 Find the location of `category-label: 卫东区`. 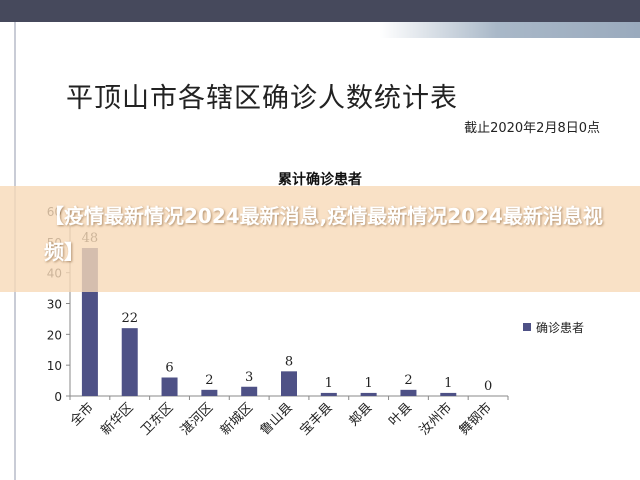

category-label: 卫东区 is located at coordinates (157, 419).